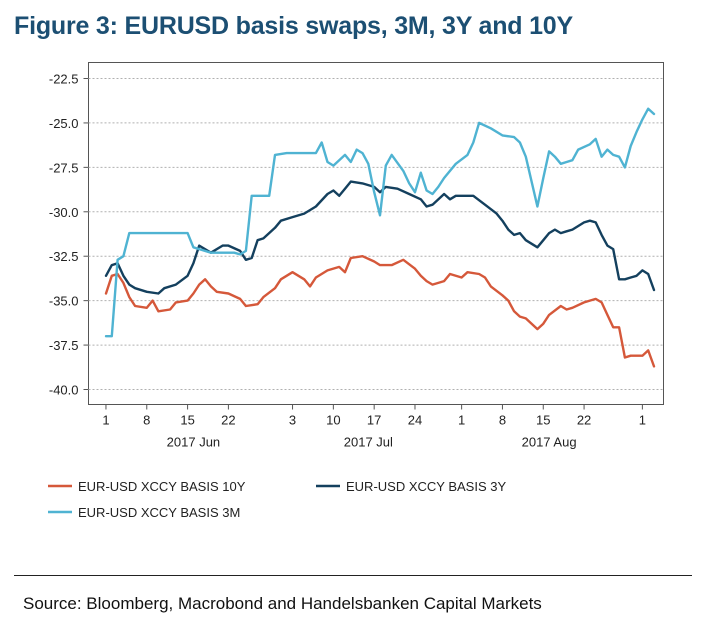 The width and height of the screenshot is (708, 638). Describe the element at coordinates (64, 123) in the screenshot. I see `y-tick-label: -25.0` at that location.